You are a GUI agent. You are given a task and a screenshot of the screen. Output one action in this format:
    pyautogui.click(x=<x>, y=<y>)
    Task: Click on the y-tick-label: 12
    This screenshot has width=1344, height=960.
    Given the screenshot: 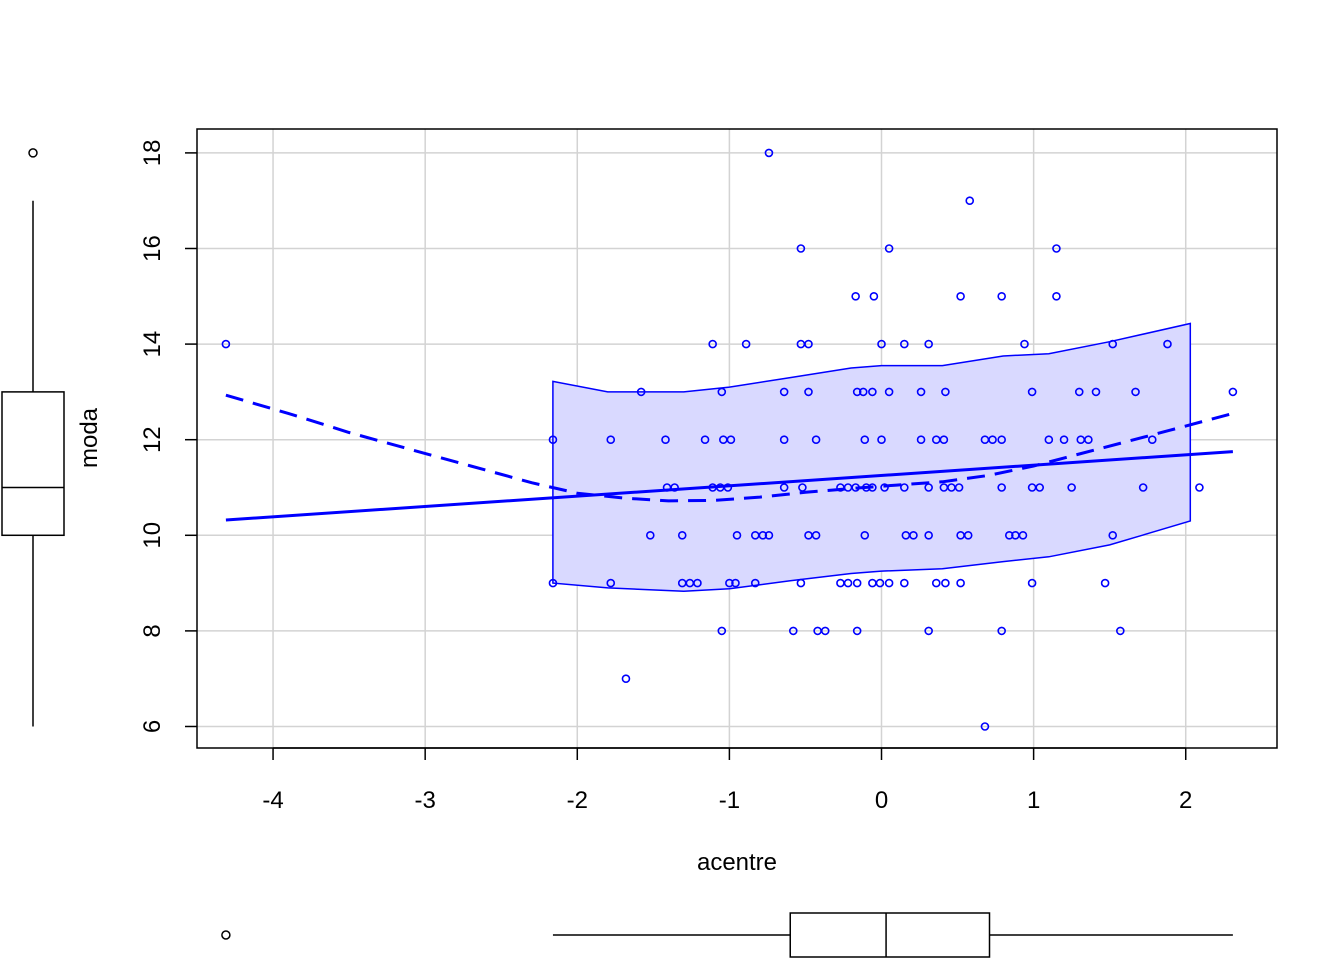 What is the action you would take?
    pyautogui.click(x=152, y=439)
    